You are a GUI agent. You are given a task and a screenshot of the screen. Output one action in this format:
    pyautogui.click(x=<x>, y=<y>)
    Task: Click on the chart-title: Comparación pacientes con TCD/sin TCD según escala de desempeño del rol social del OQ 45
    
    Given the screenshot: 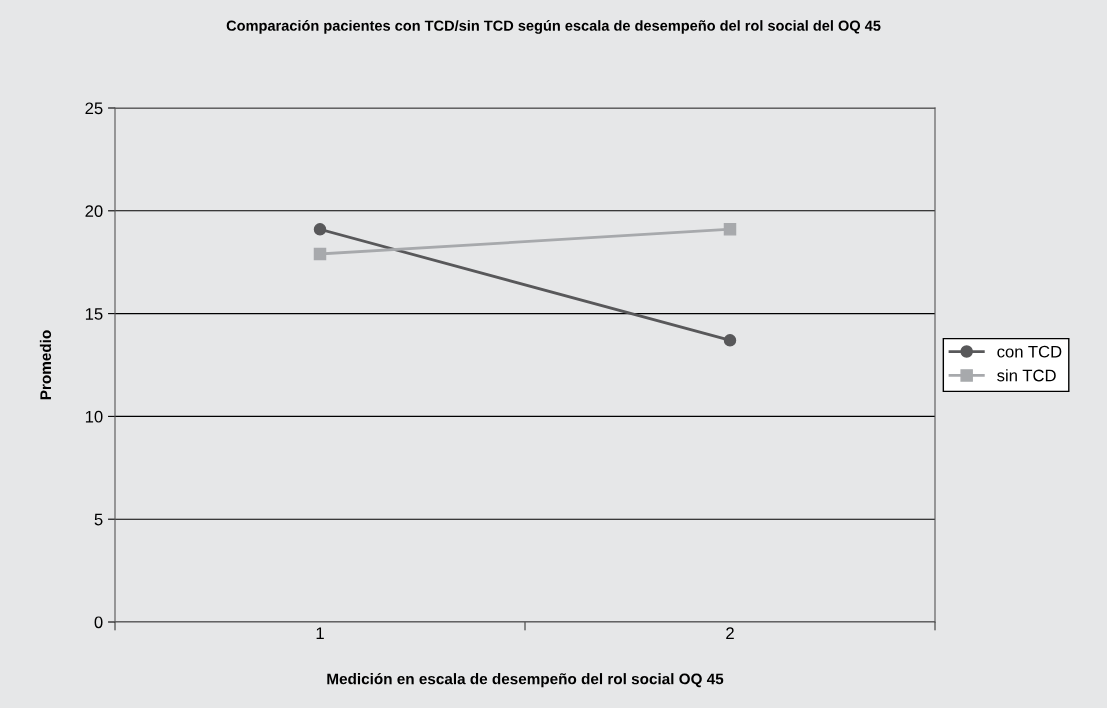 What is the action you would take?
    pyautogui.click(x=553, y=27)
    